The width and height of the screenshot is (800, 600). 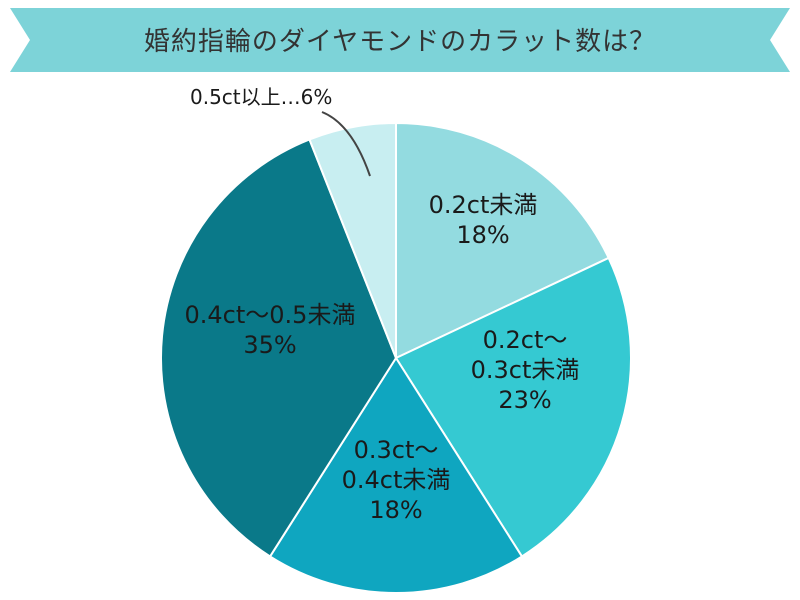 I want to click on slice-label-3-line-2: 0.4ct未満, so click(x=396, y=480).